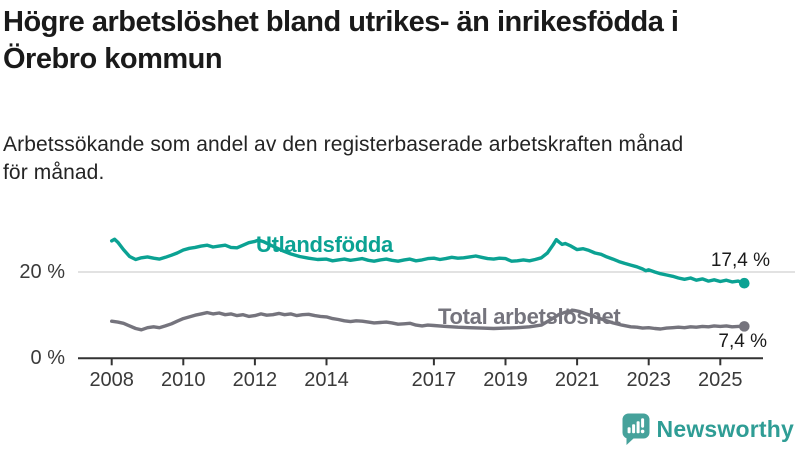  What do you see at coordinates (636, 429) in the screenshot?
I see `bar-chart-speech-bubble-icon` at bounding box center [636, 429].